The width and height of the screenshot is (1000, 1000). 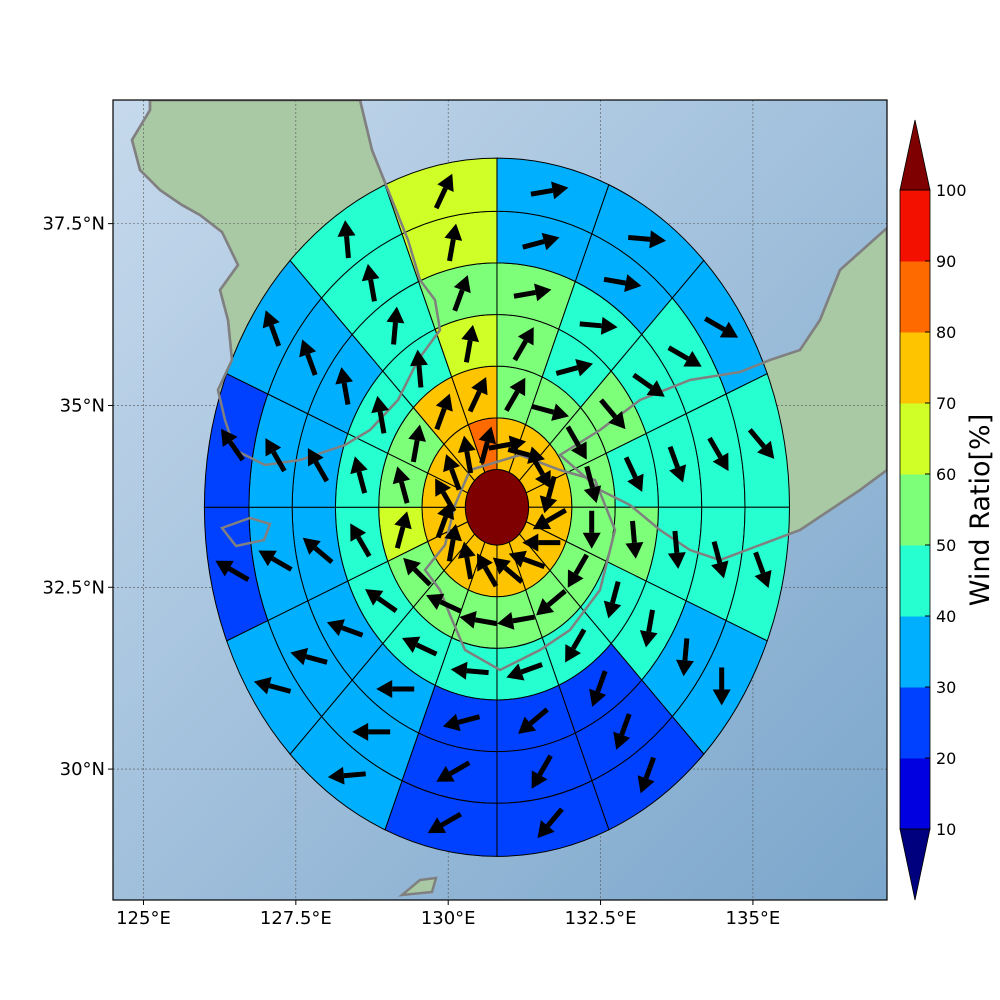 What do you see at coordinates (946, 545) in the screenshot?
I see `colorbar-tick-label: 50` at bounding box center [946, 545].